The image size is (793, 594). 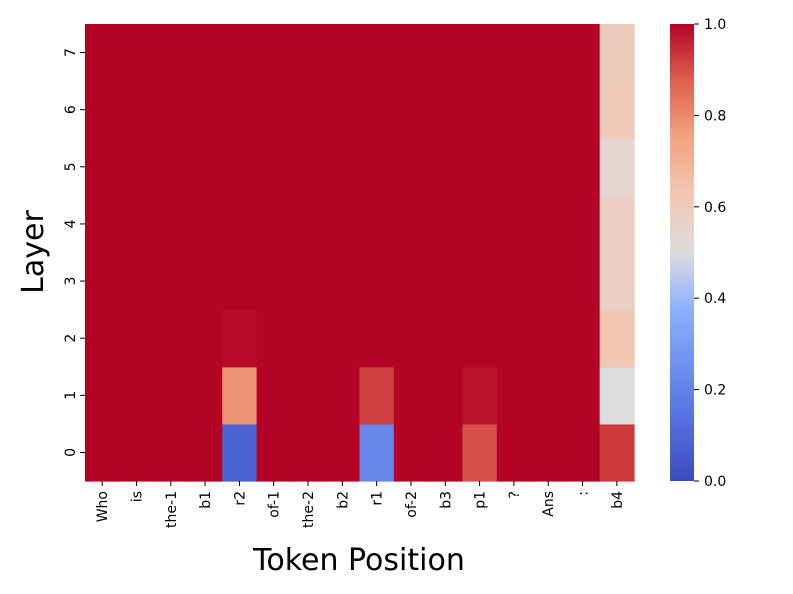 What do you see at coordinates (412, 504) in the screenshot?
I see `x-tick-label: of-2` at bounding box center [412, 504].